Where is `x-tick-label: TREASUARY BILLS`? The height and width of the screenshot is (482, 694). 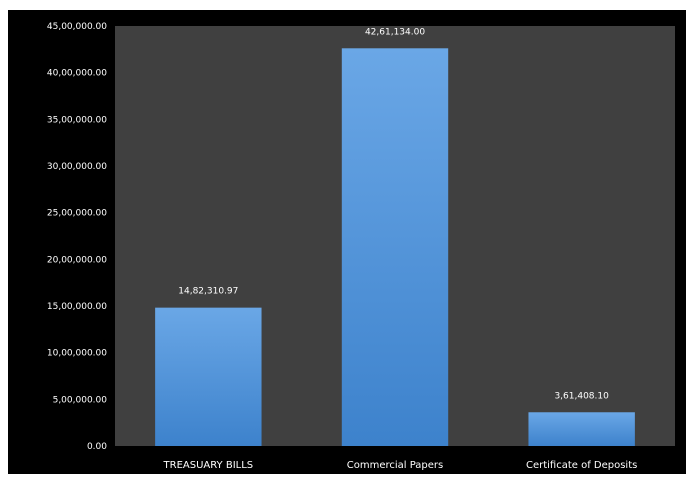
x-tick-label: TREASUARY BILLS is located at coordinates (208, 465).